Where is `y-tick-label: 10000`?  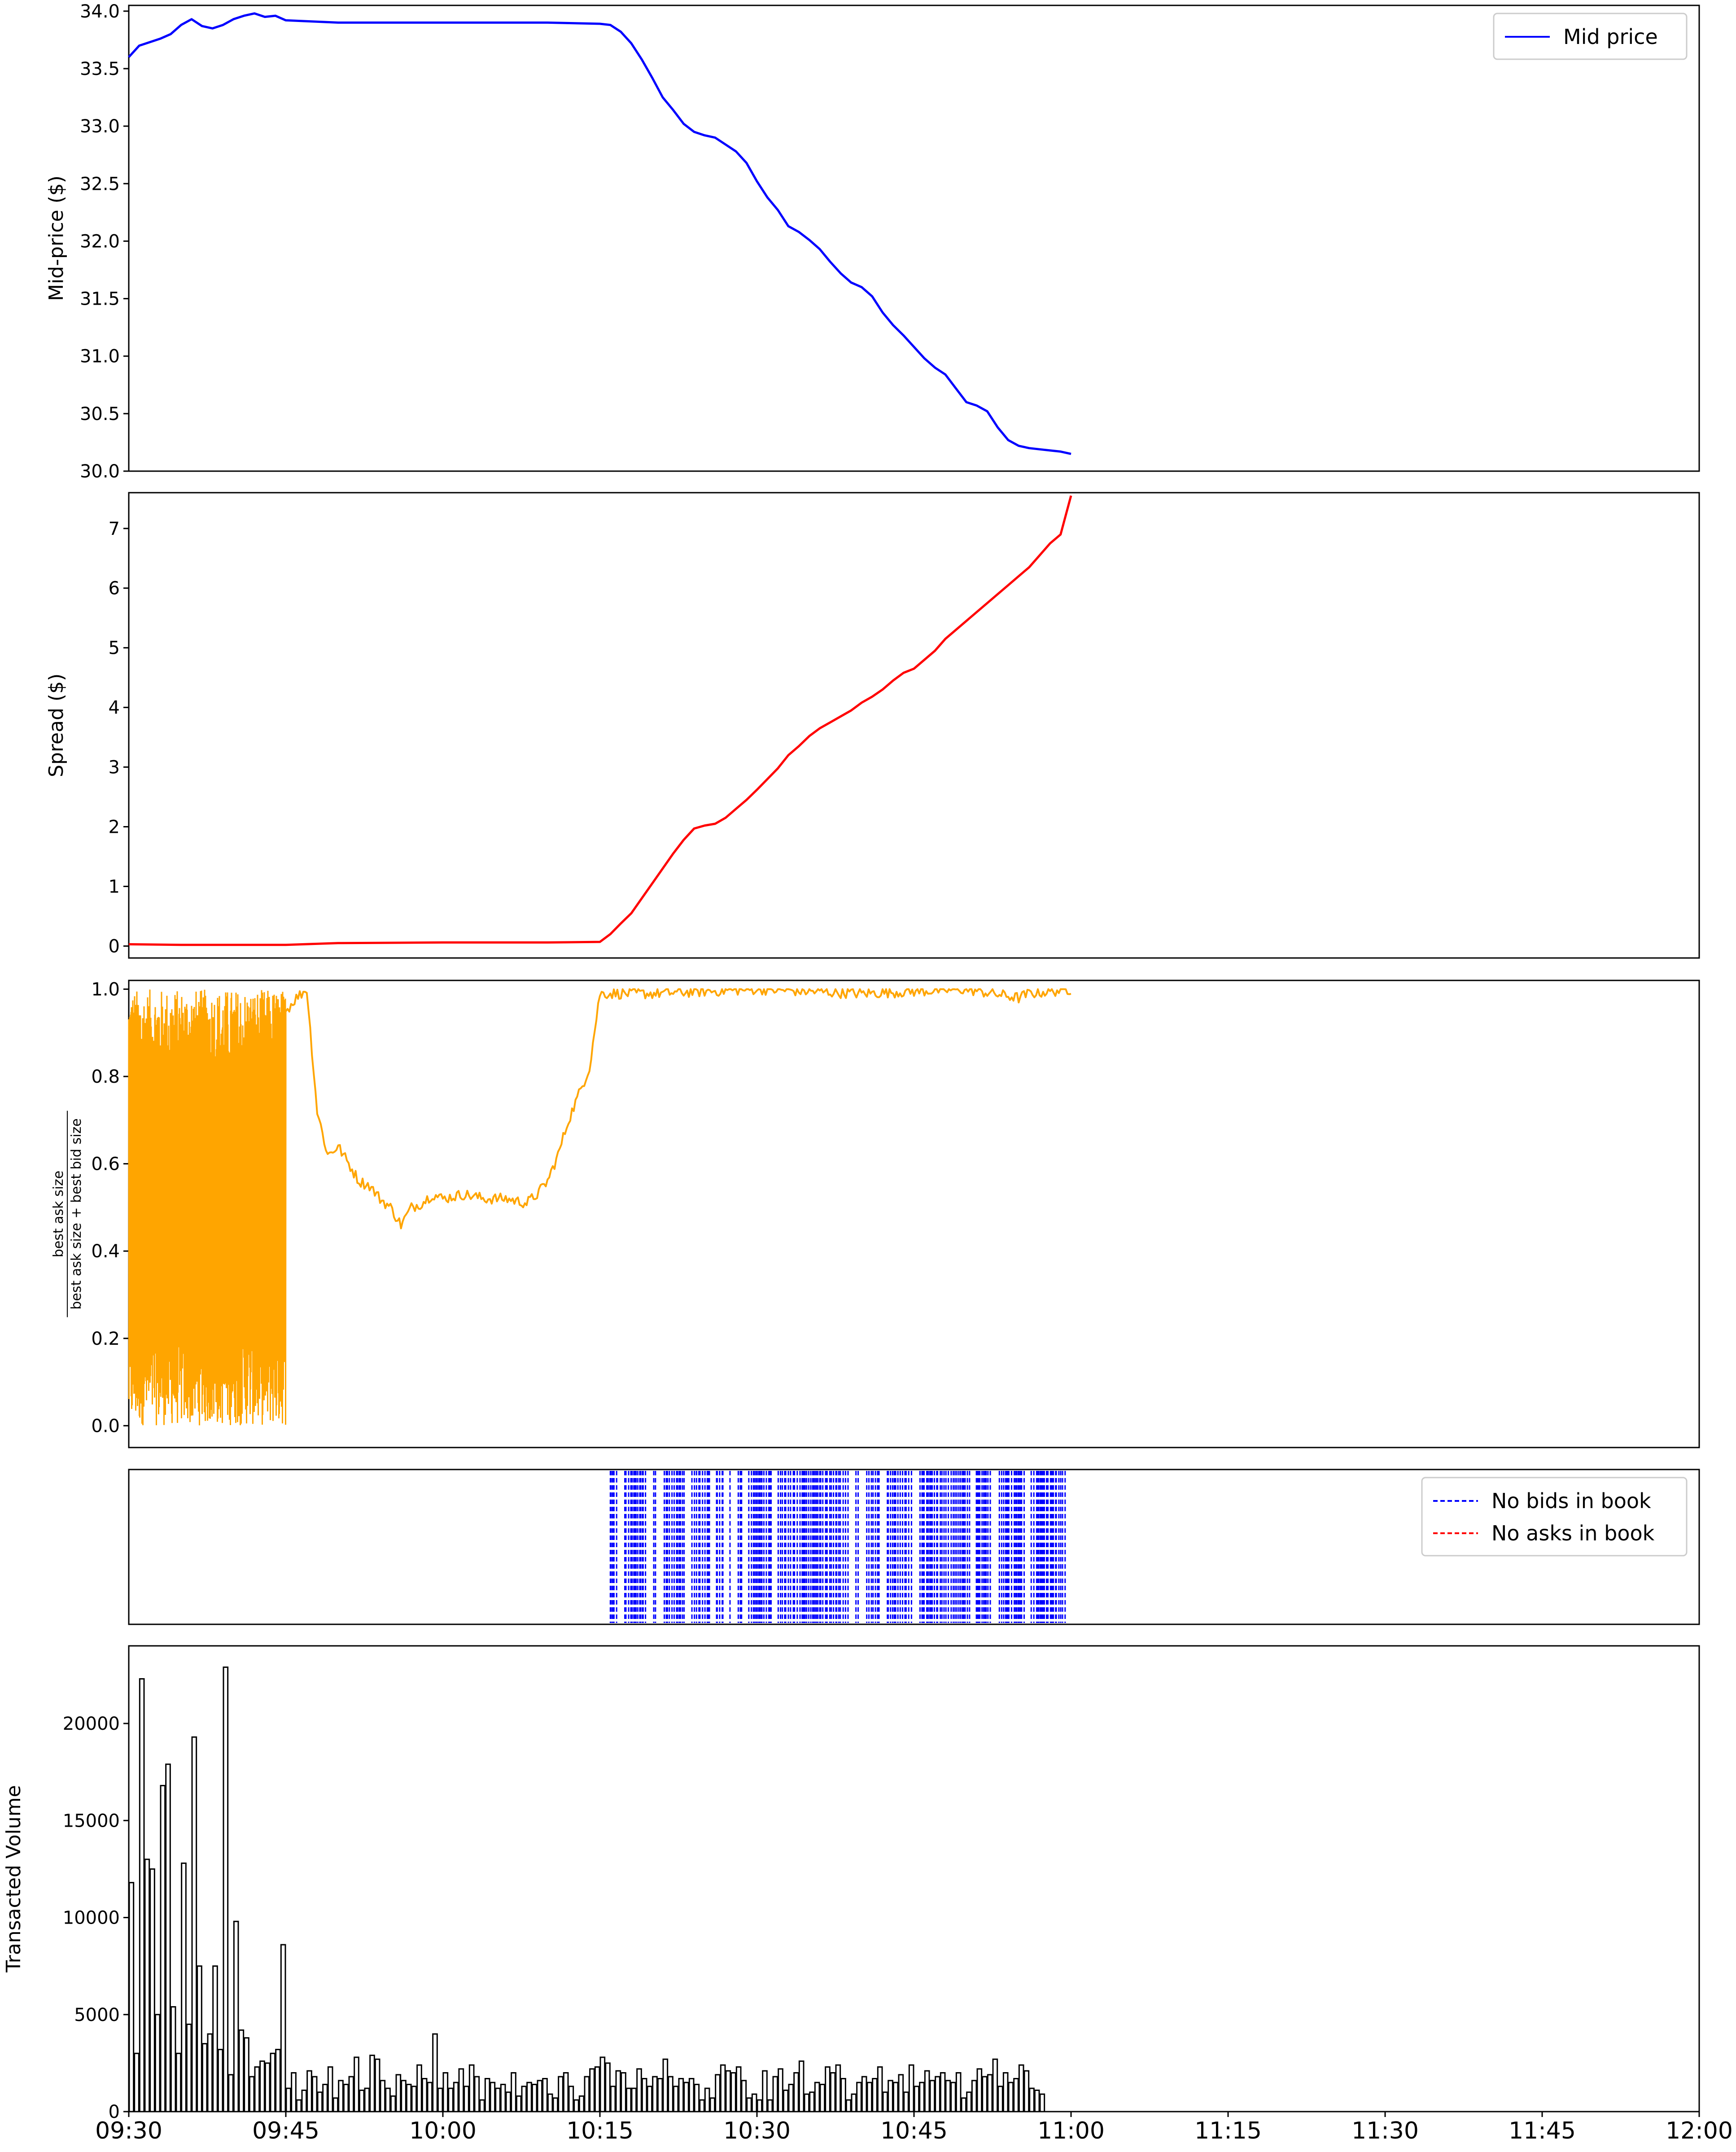 y-tick-label: 10000 is located at coordinates (92, 1918).